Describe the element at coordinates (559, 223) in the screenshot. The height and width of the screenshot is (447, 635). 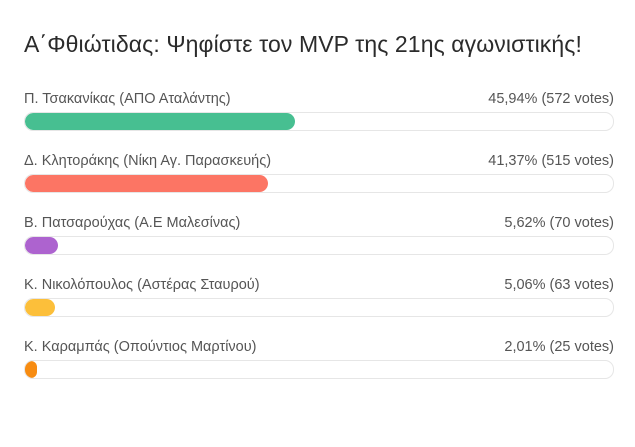
I see `option-result: 5,62% (70 votes)` at that location.